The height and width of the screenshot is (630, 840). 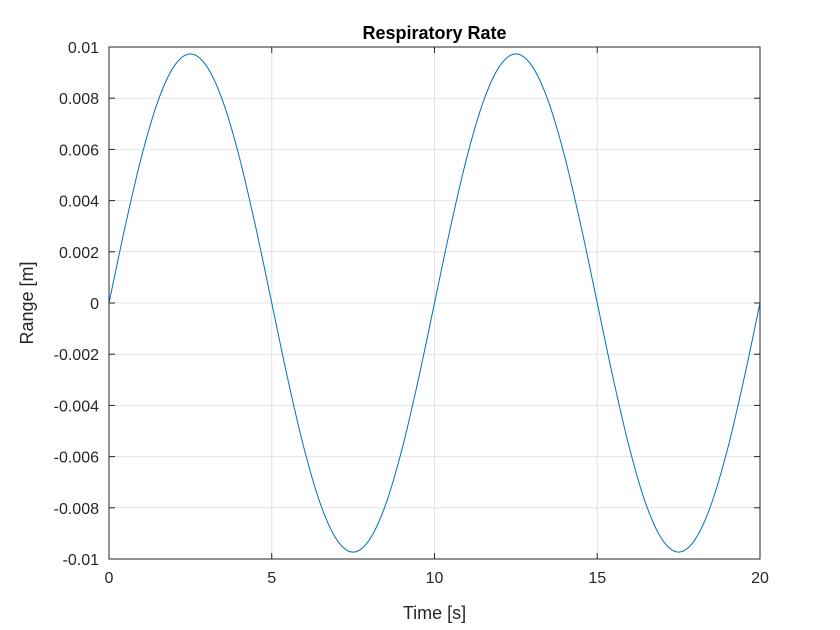 I want to click on y-axis-label: Range [m], so click(x=27, y=302).